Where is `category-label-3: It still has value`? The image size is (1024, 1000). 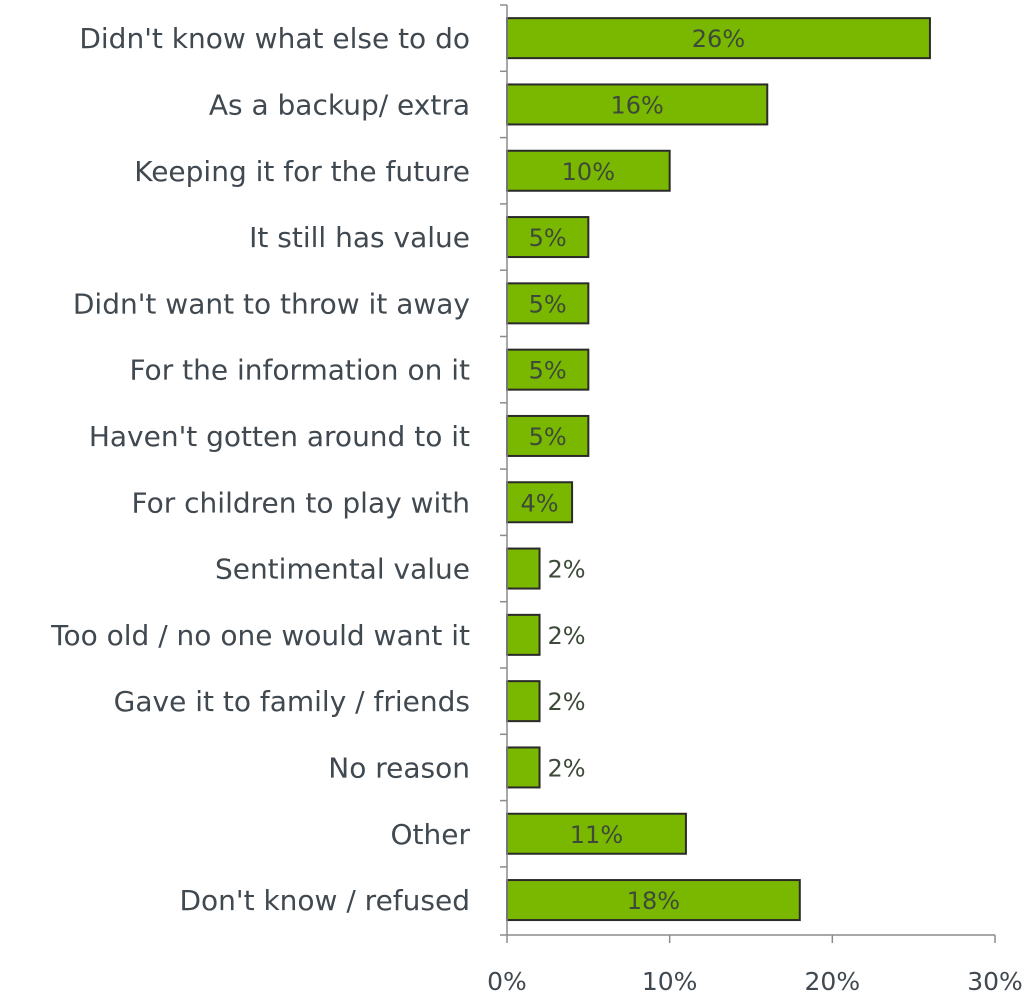 category-label-3: It still has value is located at coordinates (359, 237).